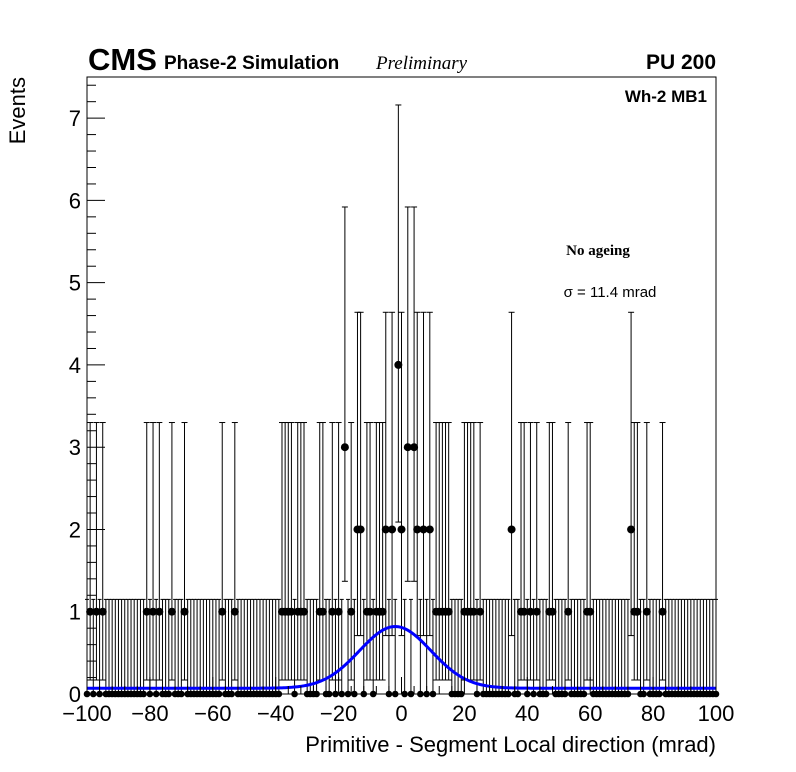 Image resolution: width=796 pixels, height=772 pixels. Describe the element at coordinates (75, 694) in the screenshot. I see `y-tick-label: 0` at that location.